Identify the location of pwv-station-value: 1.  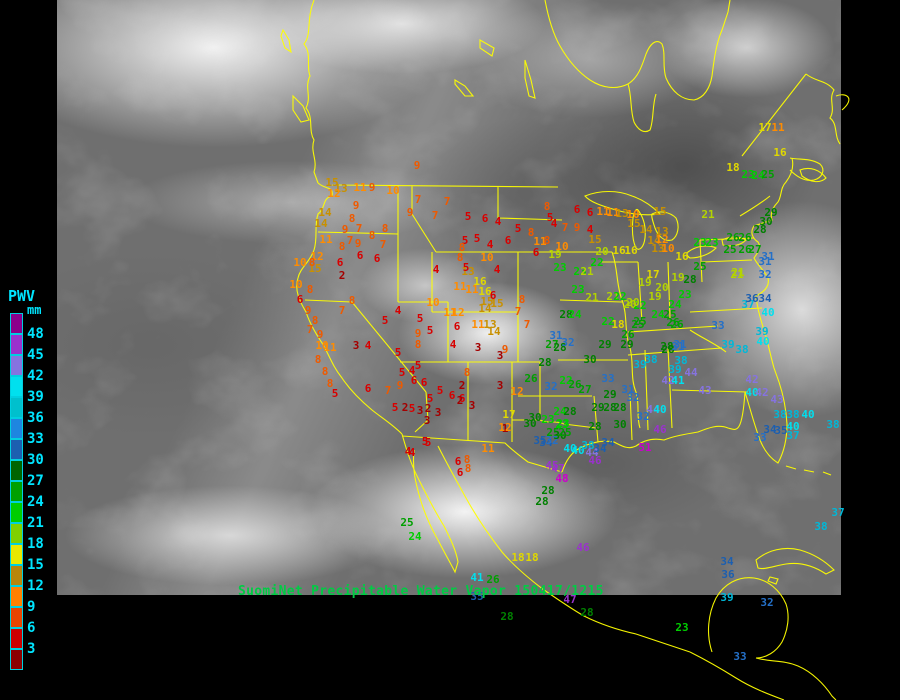
(505, 428).